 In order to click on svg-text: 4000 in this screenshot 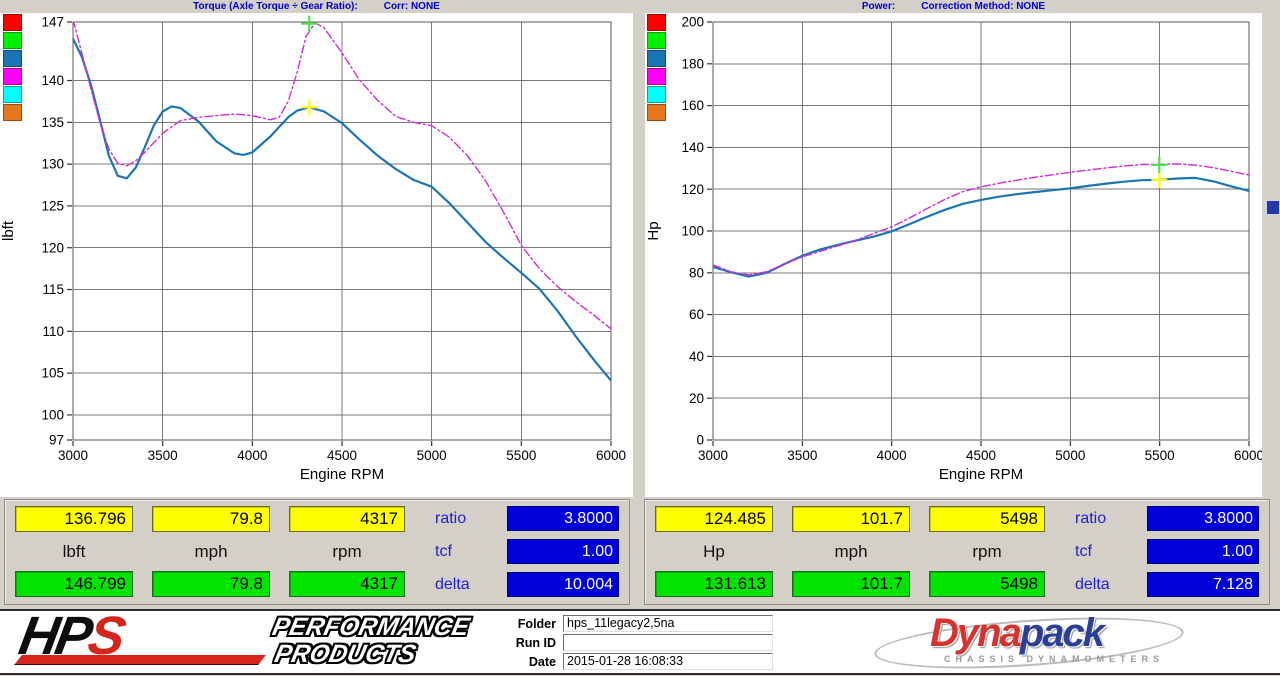, I will do `click(892, 455)`.